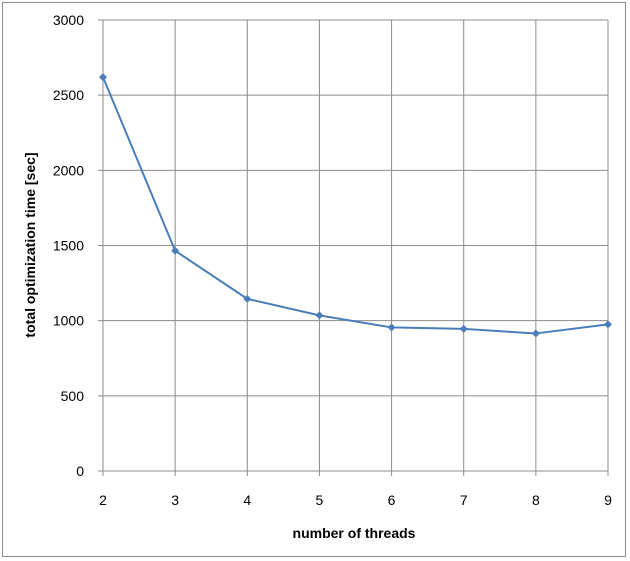  What do you see at coordinates (247, 500) in the screenshot?
I see `x-tick-label: 4` at bounding box center [247, 500].